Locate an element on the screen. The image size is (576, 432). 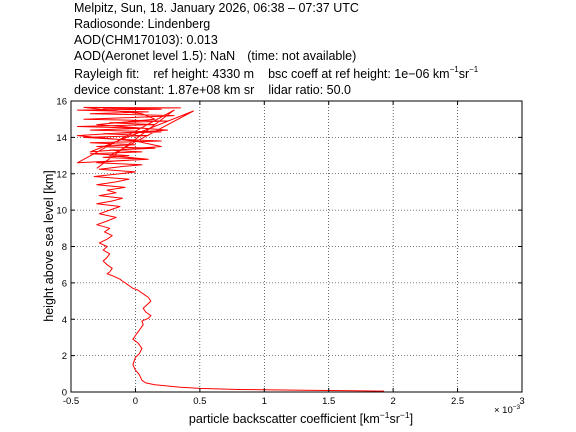
x-tick-label: 1.5 is located at coordinates (328, 401).